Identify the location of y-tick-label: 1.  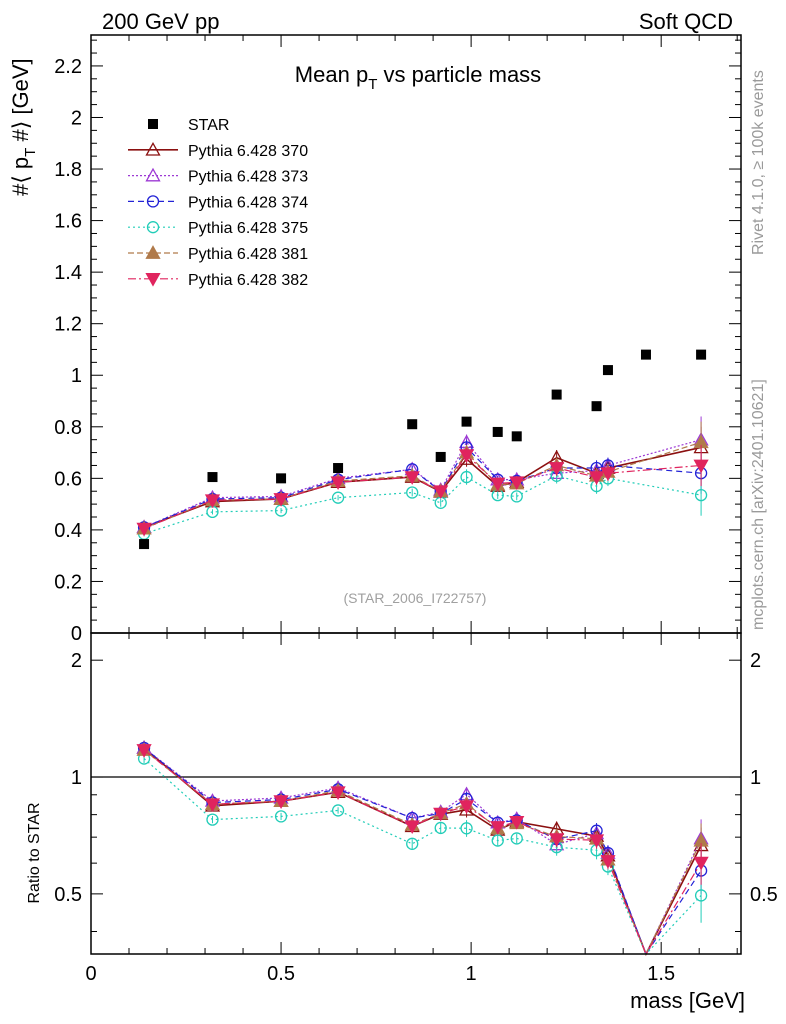
(76, 376).